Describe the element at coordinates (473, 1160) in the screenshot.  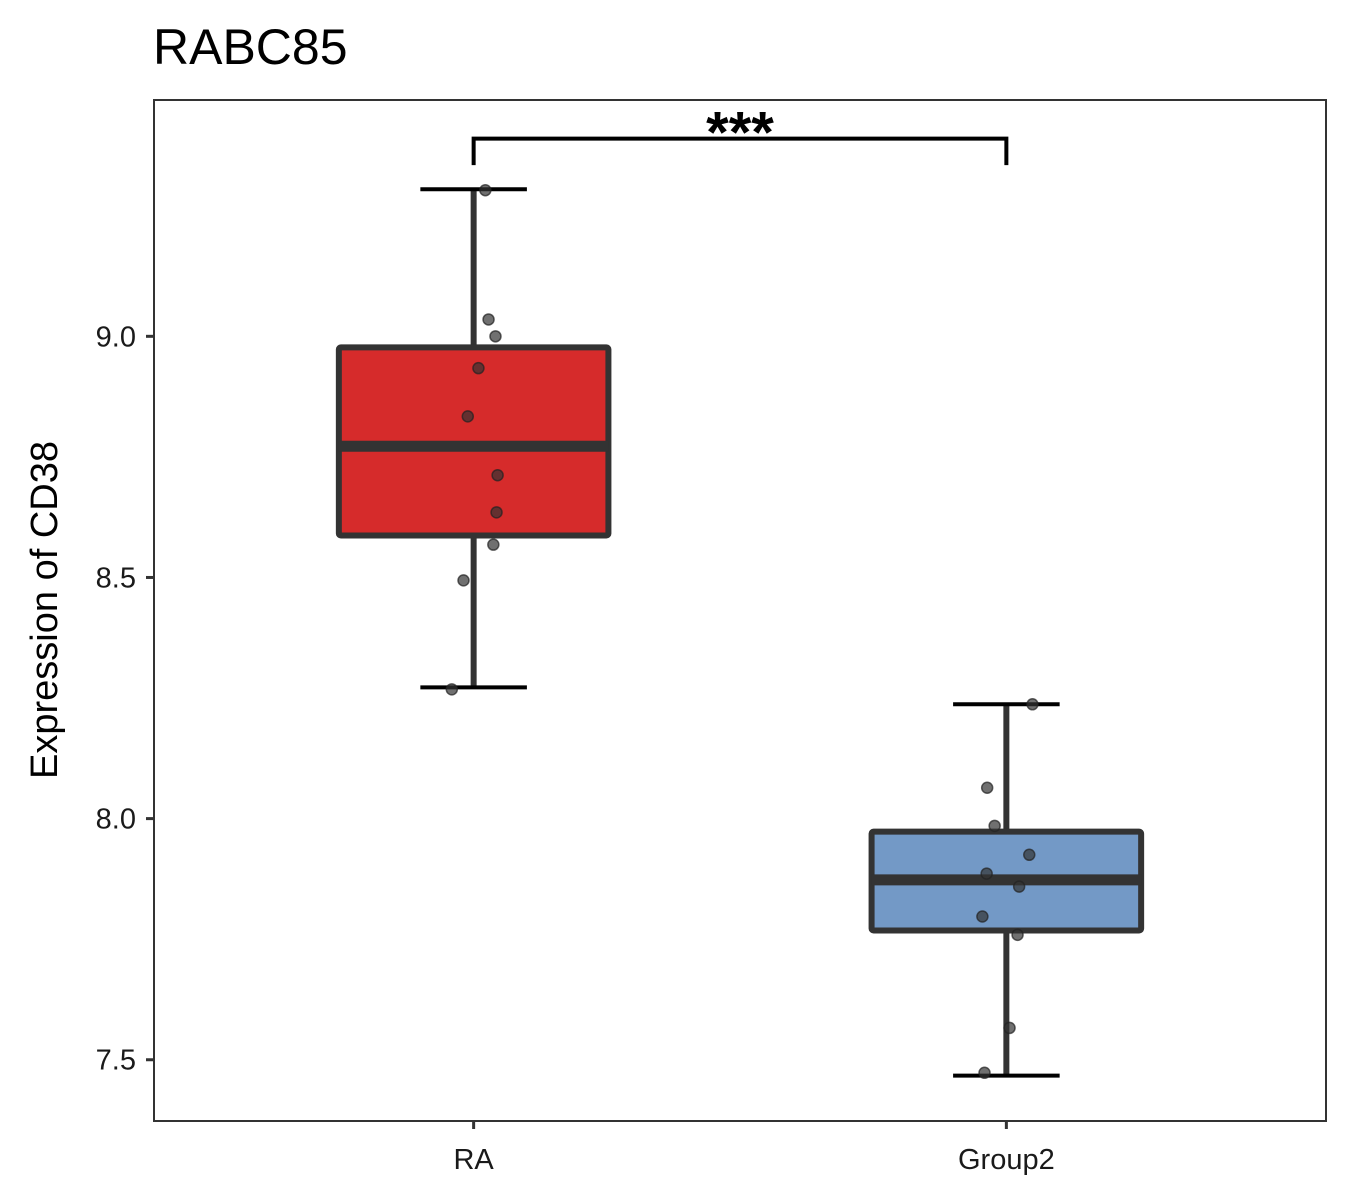
I see `x-tick-label: RA` at that location.